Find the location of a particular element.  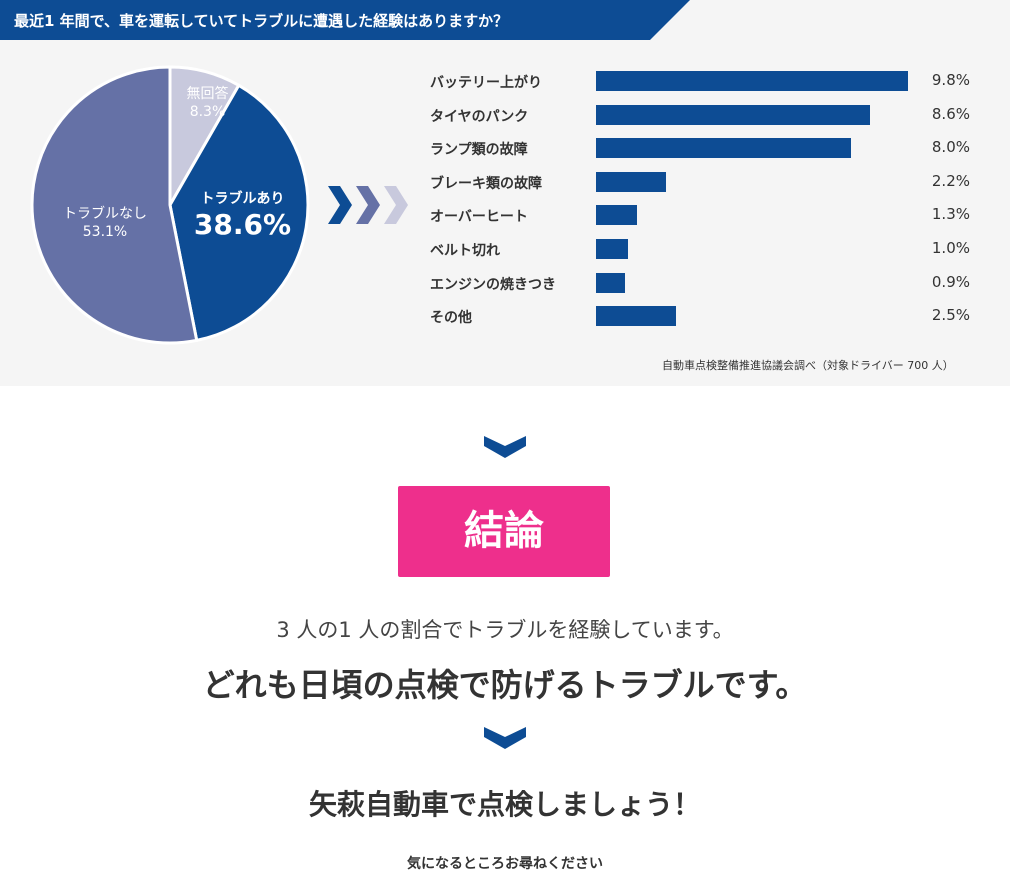

bar-value-label: 8.0% is located at coordinates (950, 147).